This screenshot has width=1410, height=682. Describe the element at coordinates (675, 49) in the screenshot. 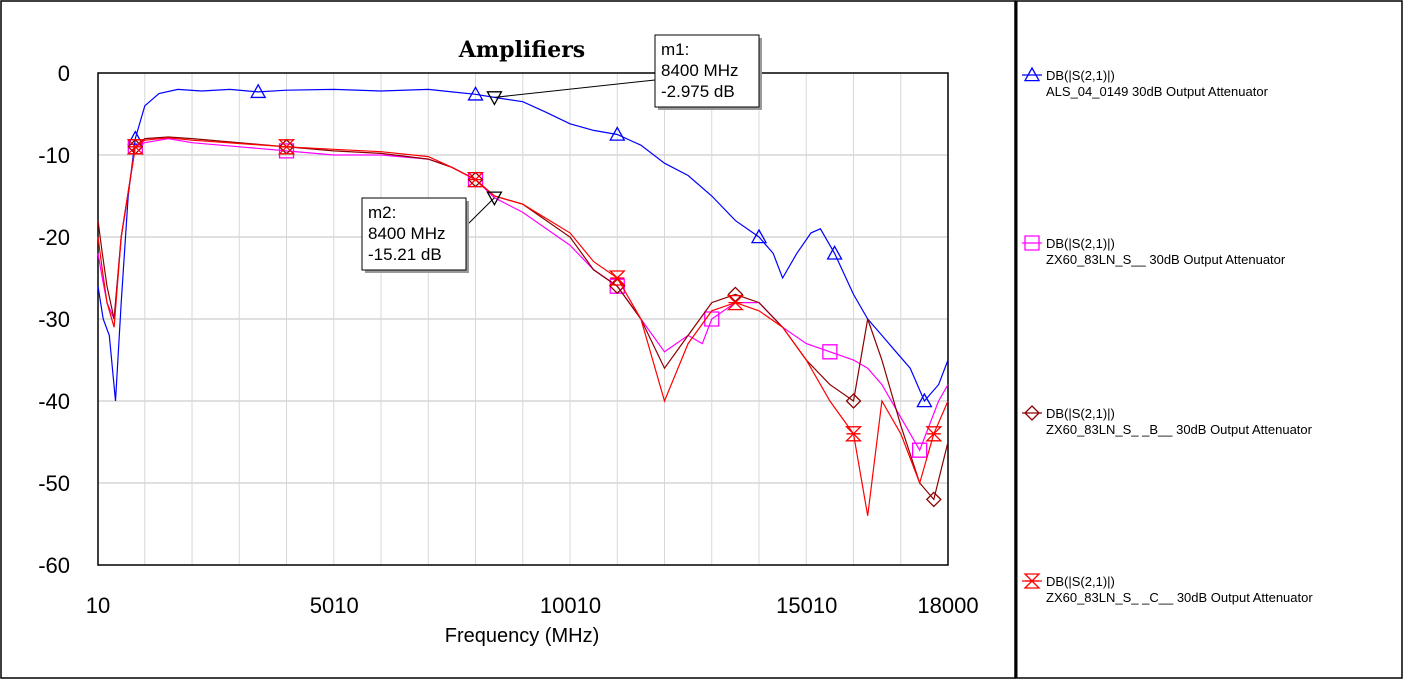

I see `marker-1-label: m1:` at that location.